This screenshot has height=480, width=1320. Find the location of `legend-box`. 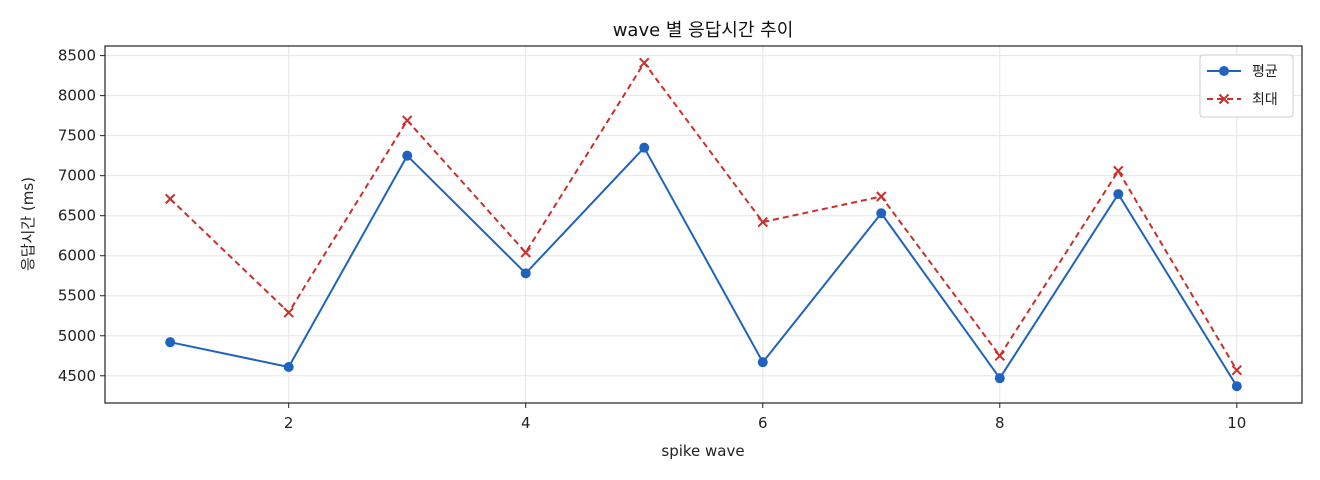

legend-box is located at coordinates (1246, 86).